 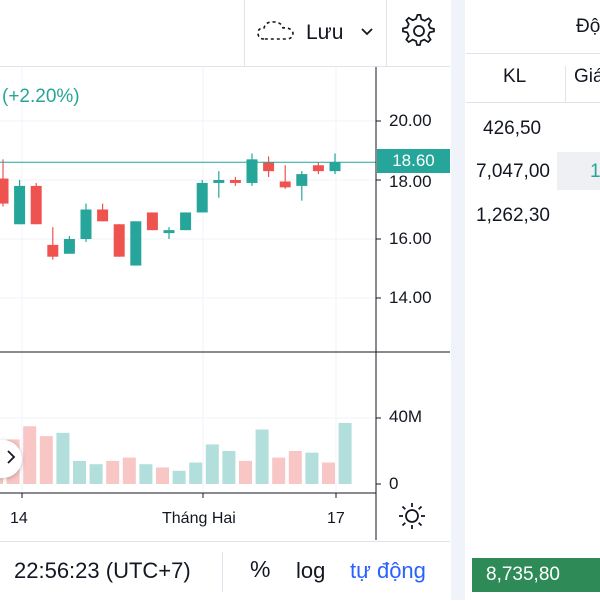 What do you see at coordinates (260, 569) in the screenshot?
I see `percent-scale-button: %` at bounding box center [260, 569].